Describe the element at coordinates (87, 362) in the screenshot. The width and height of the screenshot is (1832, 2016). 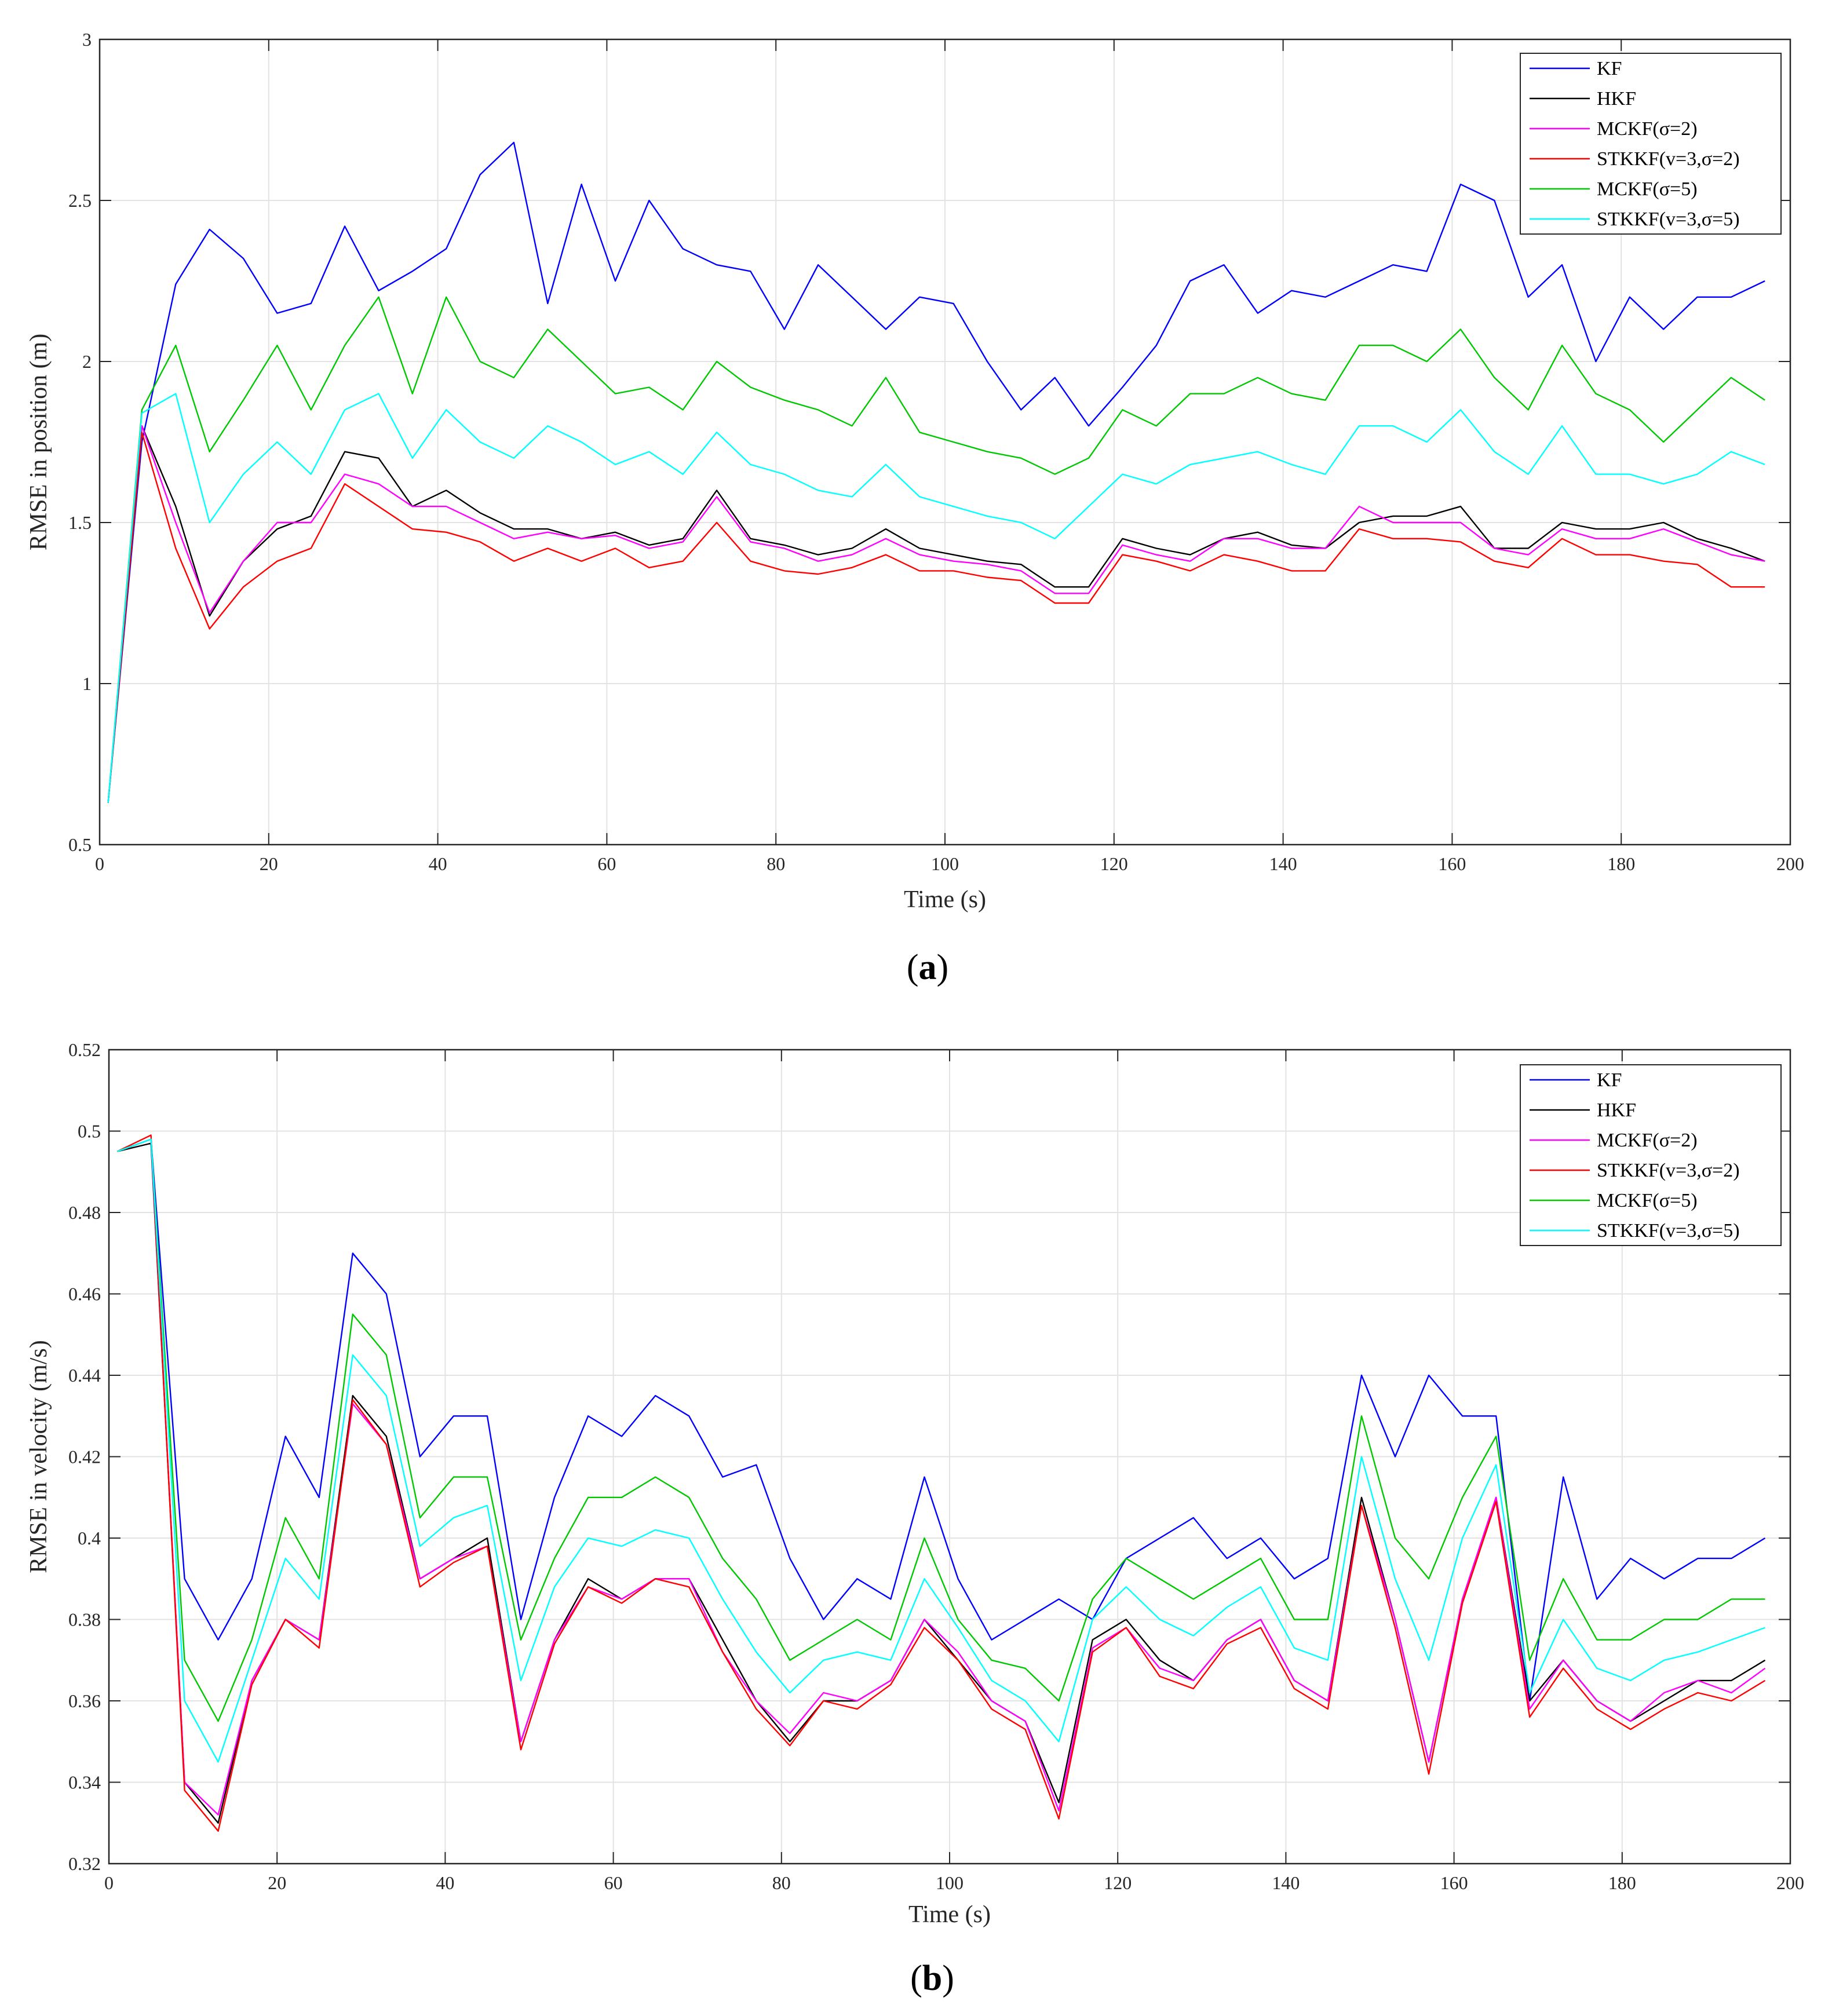
I see `y-tick-label: 2` at that location.